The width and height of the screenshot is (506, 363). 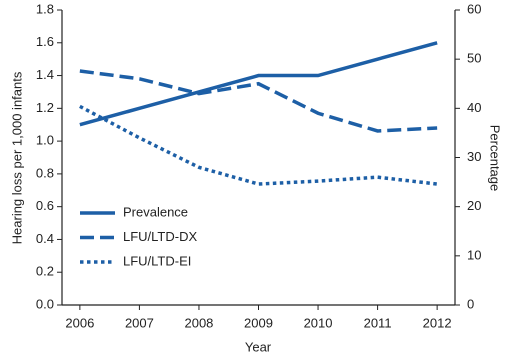 What do you see at coordinates (157, 260) in the screenshot?
I see `legend-label: LFU/LTD-EI` at bounding box center [157, 260].